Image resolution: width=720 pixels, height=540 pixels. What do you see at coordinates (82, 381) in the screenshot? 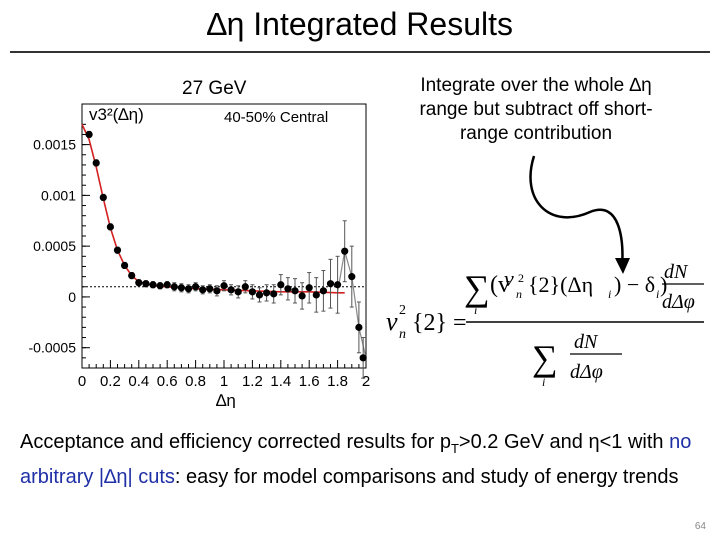
I see `x-tick-label: 0` at bounding box center [82, 381].